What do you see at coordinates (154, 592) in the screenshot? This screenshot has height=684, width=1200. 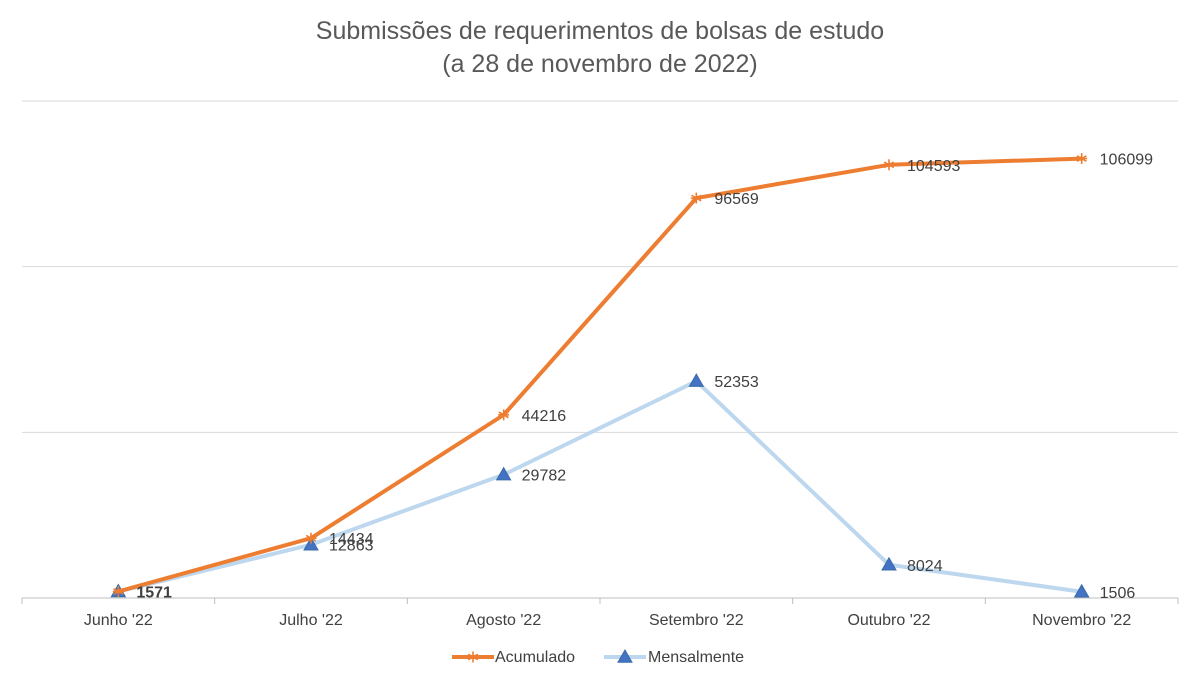 I see `data-label-mensalmente-0: 1571` at bounding box center [154, 592].